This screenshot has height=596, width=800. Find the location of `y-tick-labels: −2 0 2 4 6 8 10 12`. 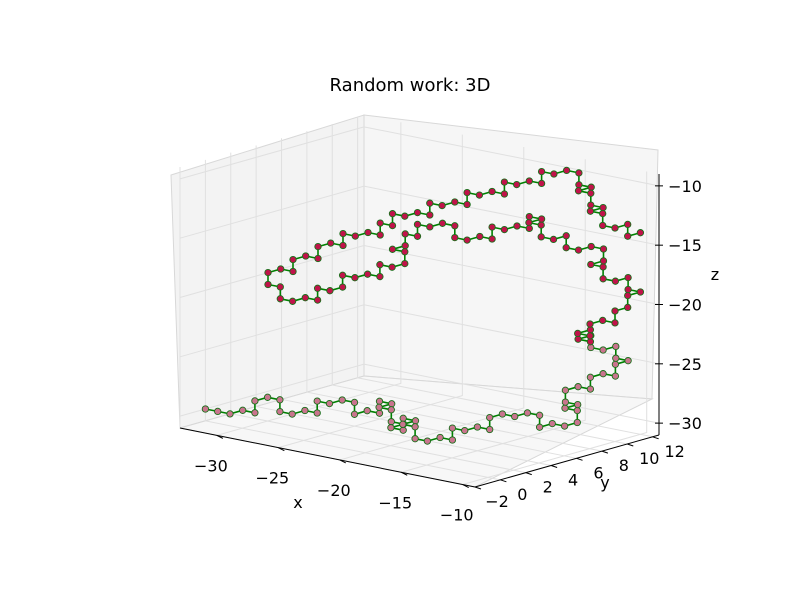

y-tick-labels: −2 0 2 4 6 8 10 12 is located at coordinates (579, 473).